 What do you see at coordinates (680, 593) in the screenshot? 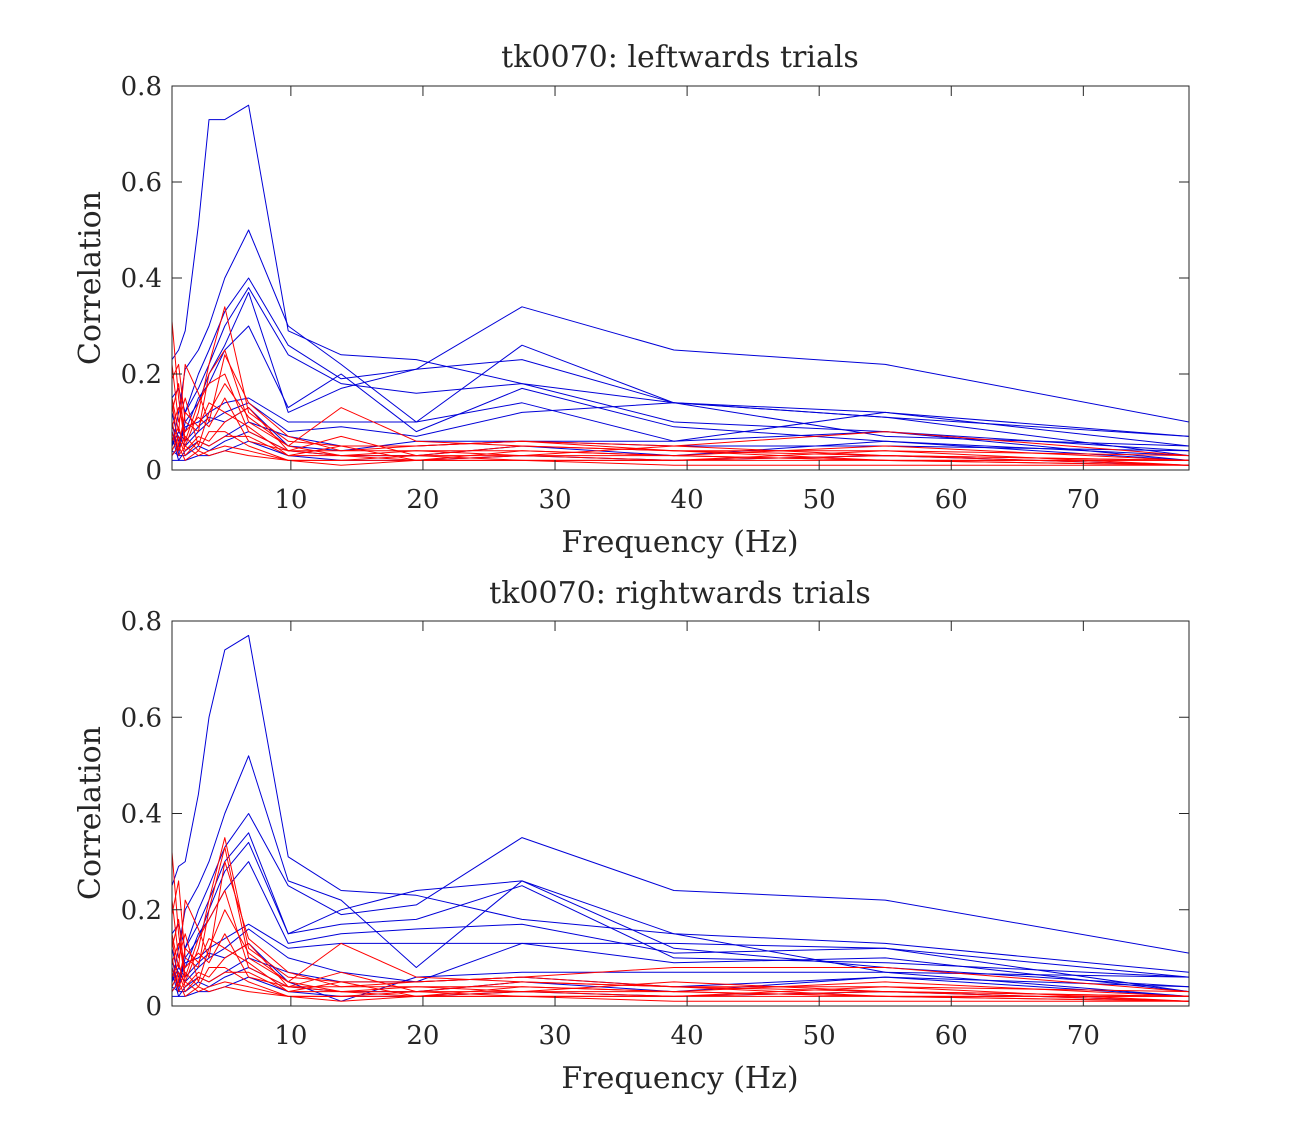
I see `chart-title: tk0070: rightwards trials` at bounding box center [680, 593].